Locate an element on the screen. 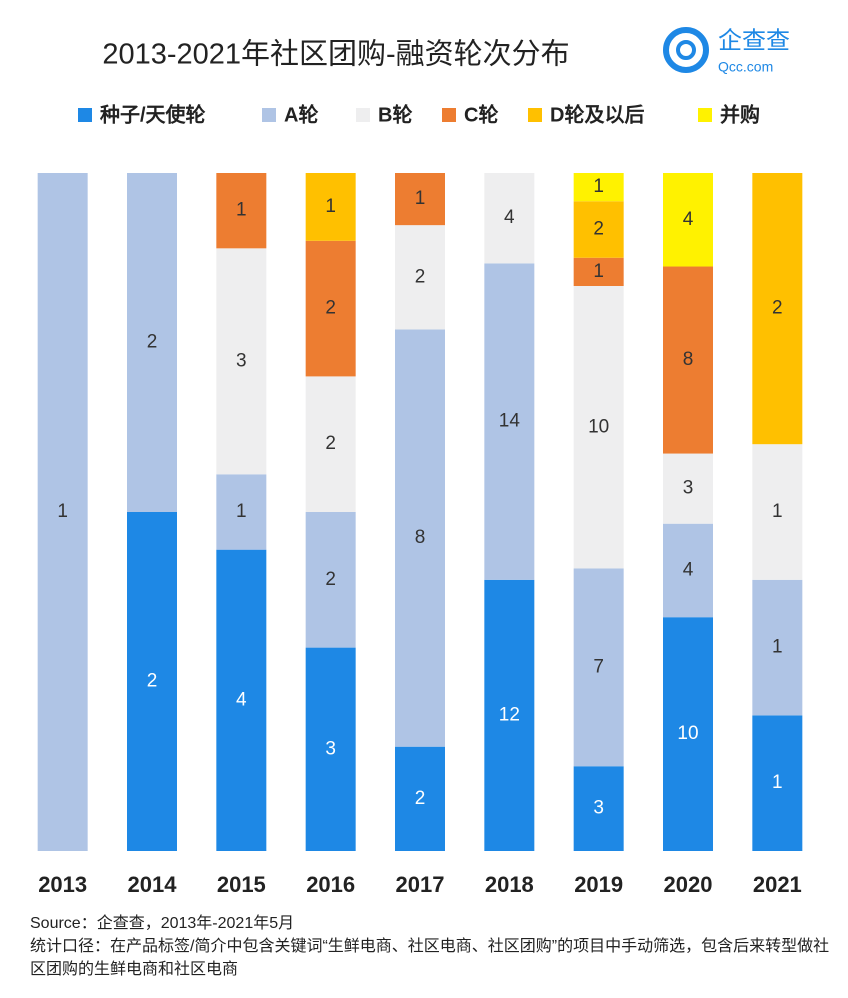  legend-label: B轮 is located at coordinates (395, 114).